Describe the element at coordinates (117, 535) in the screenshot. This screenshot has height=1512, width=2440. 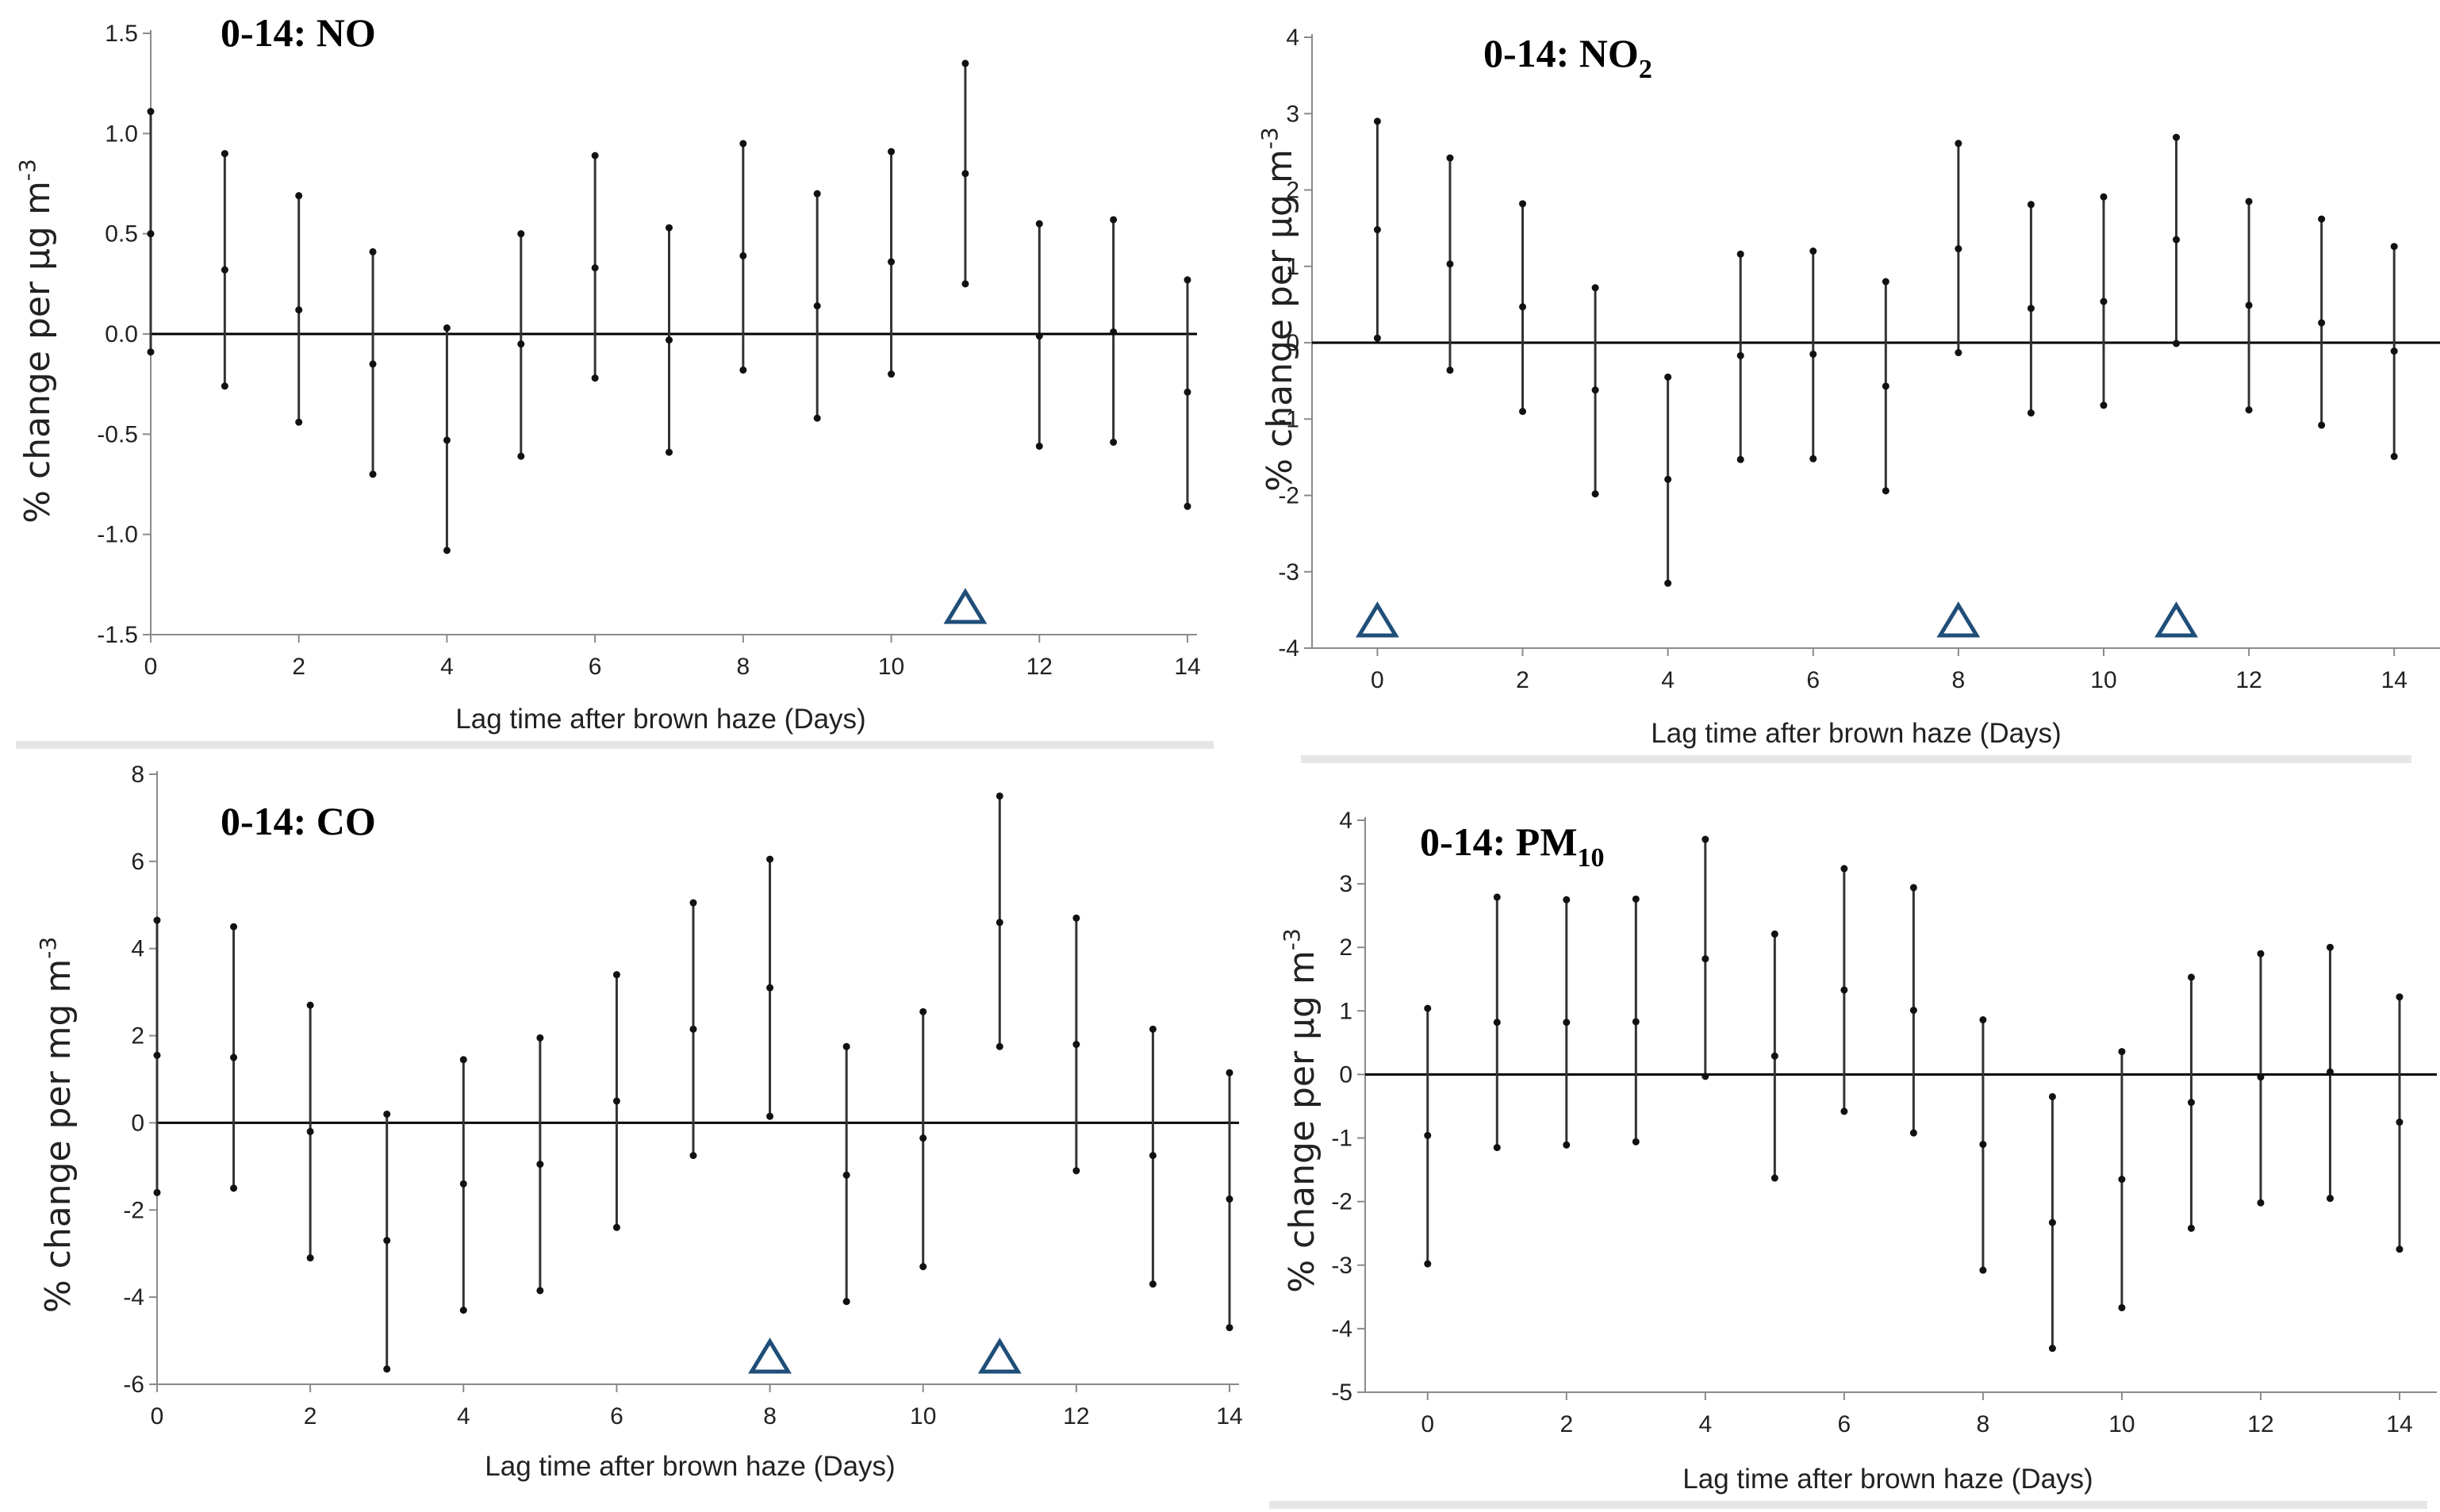
I see `y-tick-label: -1.0` at that location.